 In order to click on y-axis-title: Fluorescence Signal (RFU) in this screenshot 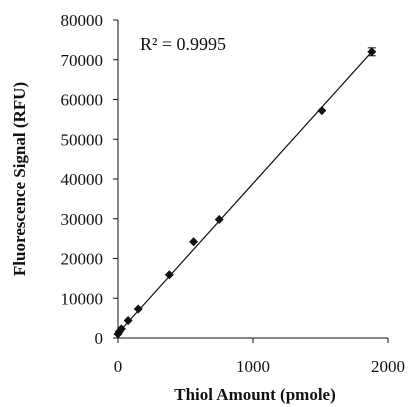, I will do `click(19, 179)`.